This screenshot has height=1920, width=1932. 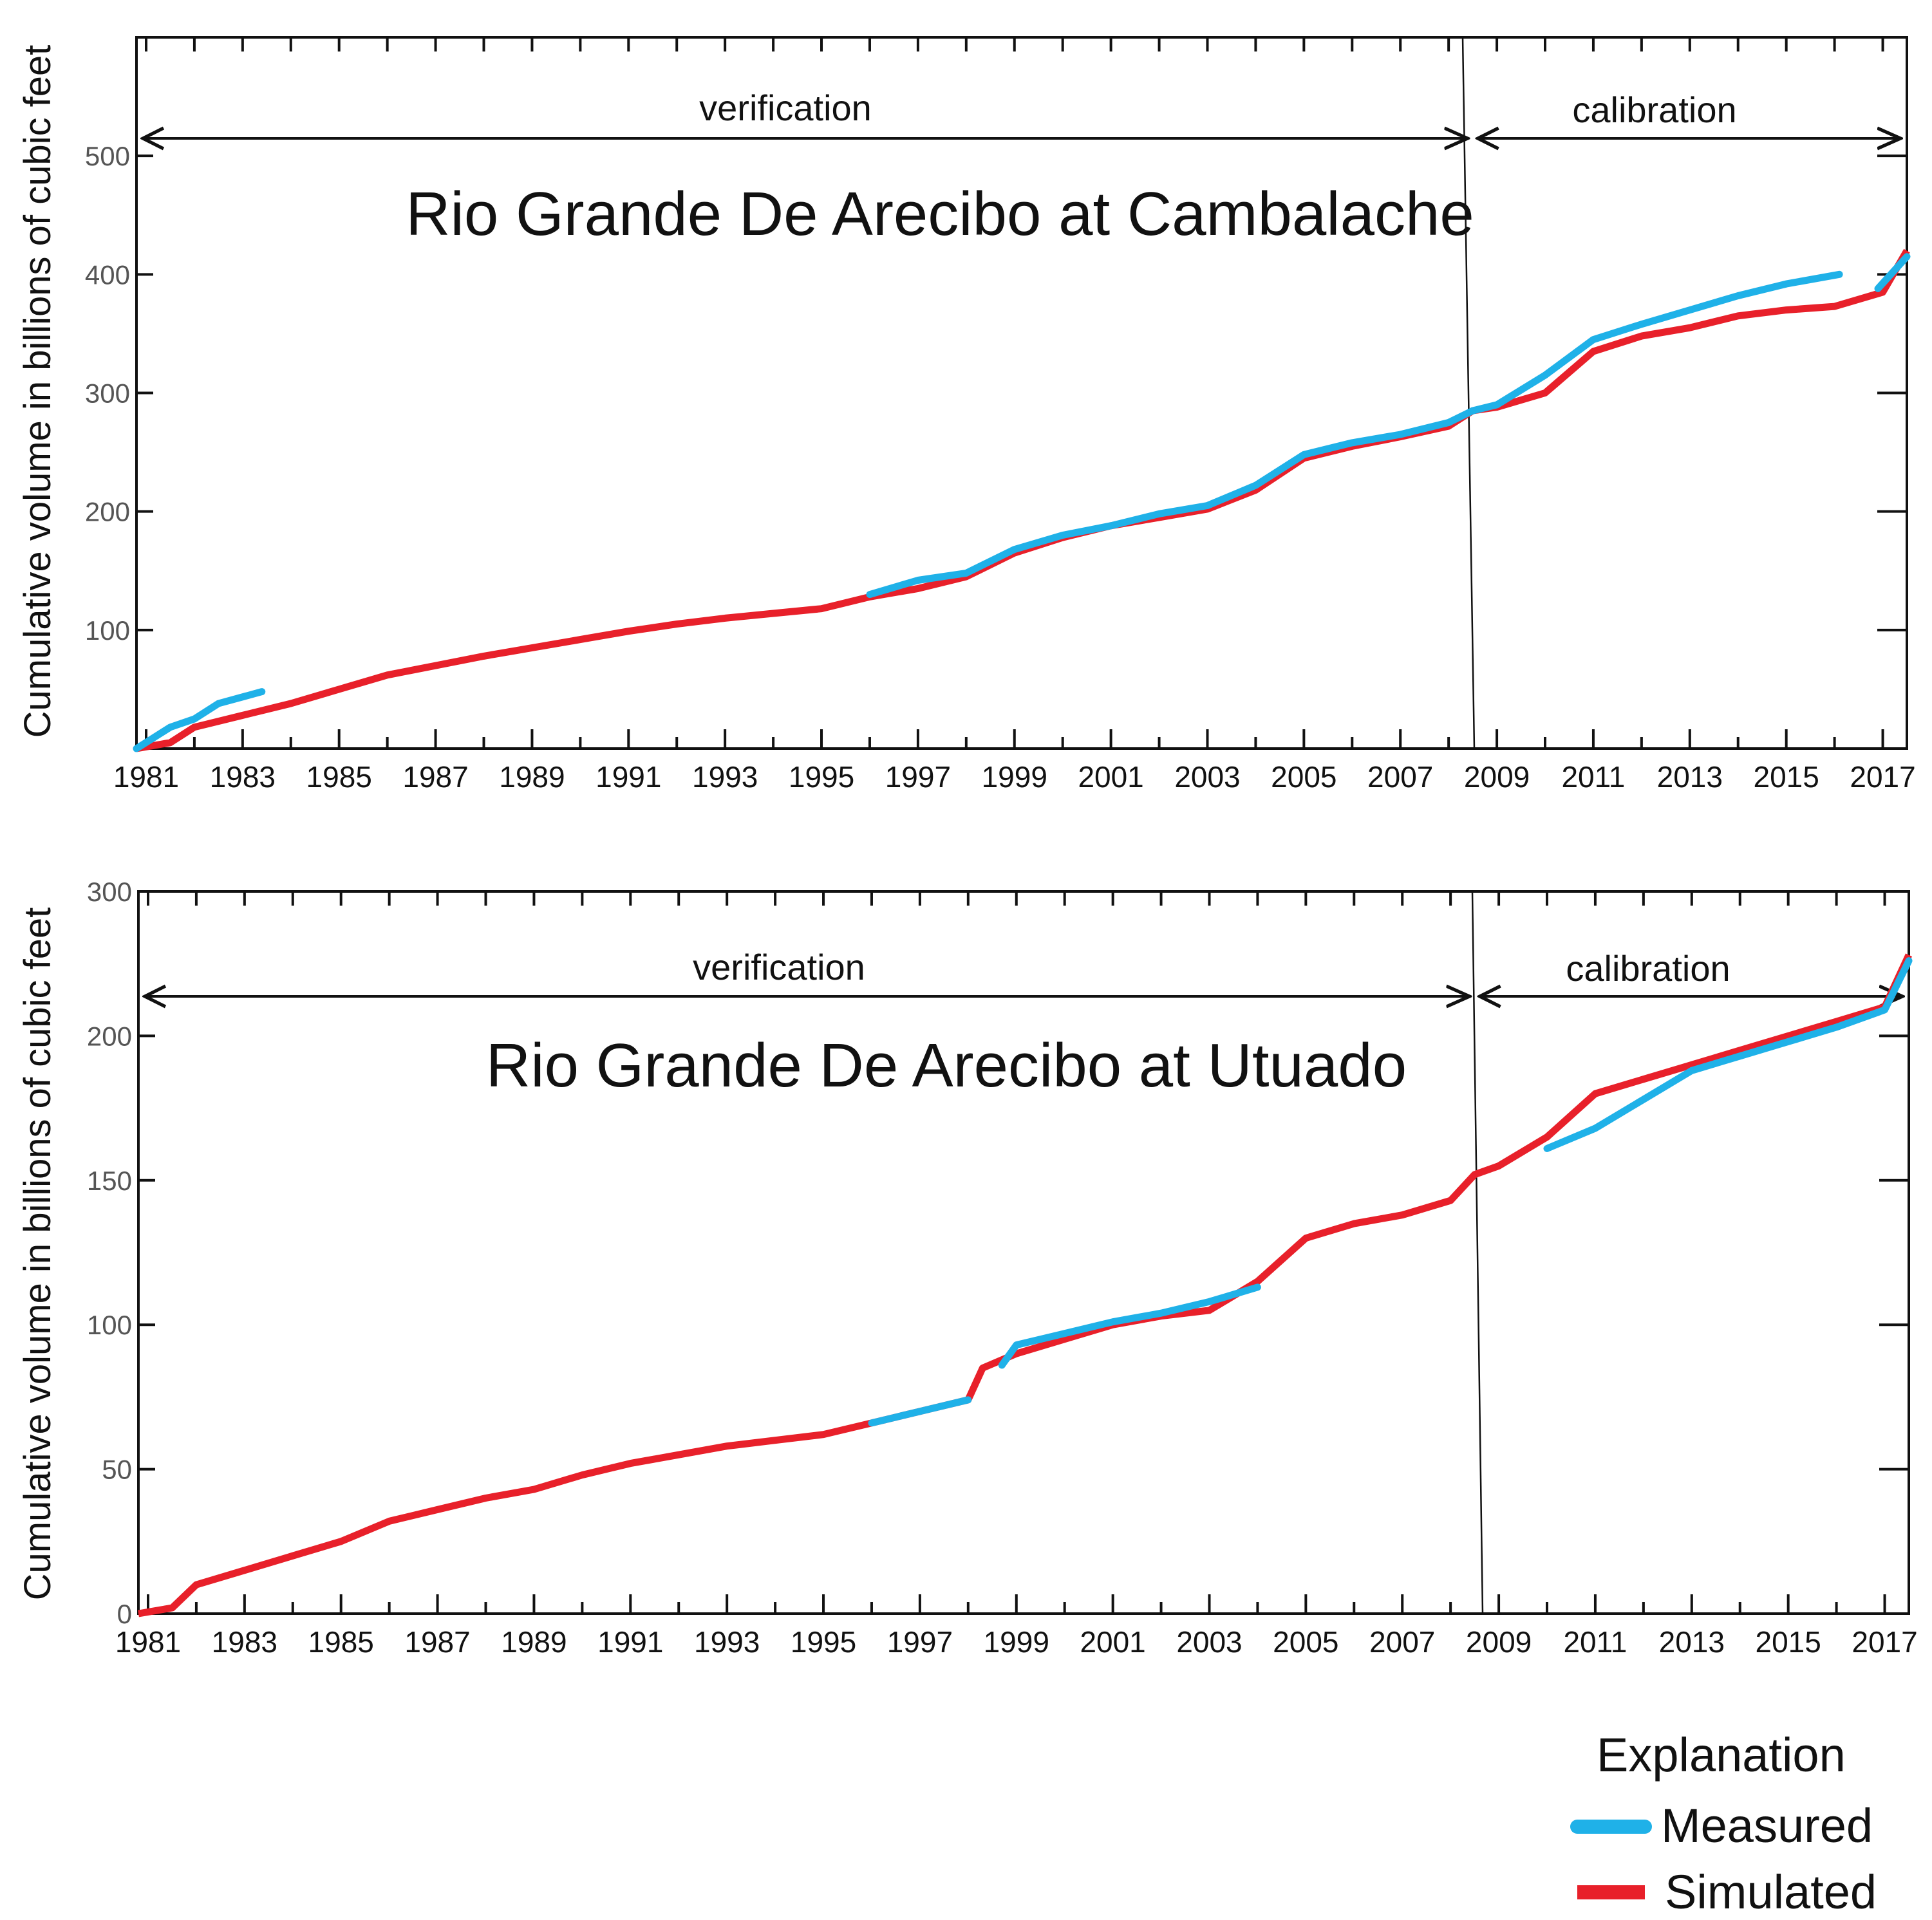 I want to click on legend-label-measured: Measured, so click(x=1767, y=1826).